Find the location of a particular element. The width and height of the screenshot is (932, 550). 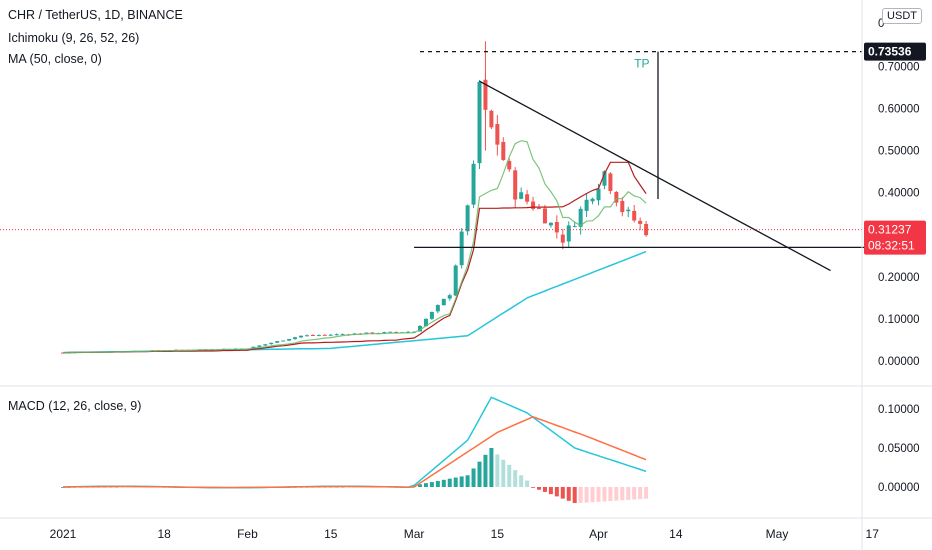

x-tick-label: Mar is located at coordinates (414, 534).